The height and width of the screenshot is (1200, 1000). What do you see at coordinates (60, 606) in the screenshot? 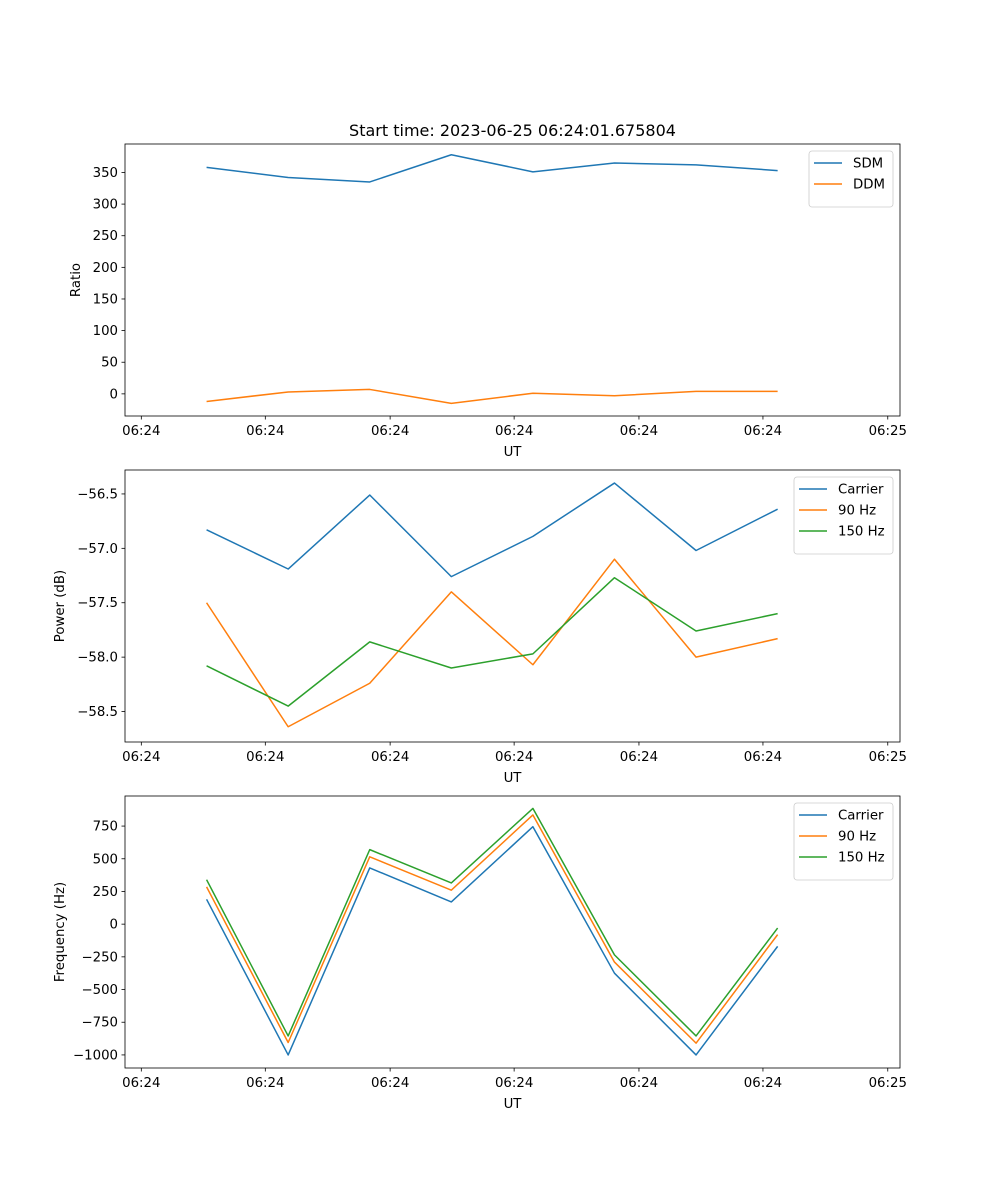
I see `y-axis-label: Power (dB)` at bounding box center [60, 606].